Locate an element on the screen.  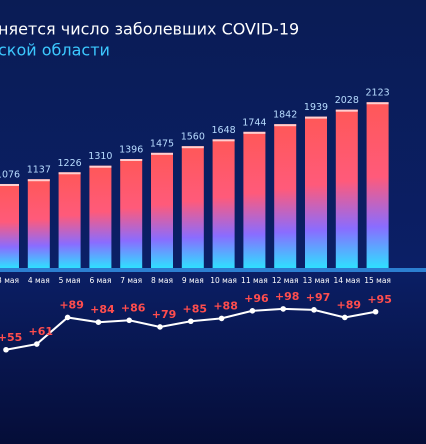
value-label: +88 is located at coordinates (225, 305).